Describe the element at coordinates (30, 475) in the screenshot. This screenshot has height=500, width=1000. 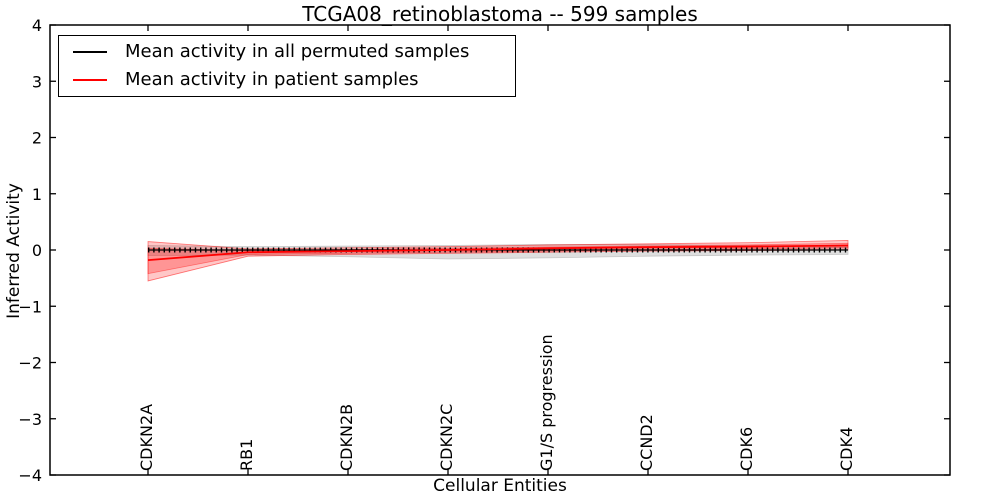
I see `y-tick-label: −4` at that location.